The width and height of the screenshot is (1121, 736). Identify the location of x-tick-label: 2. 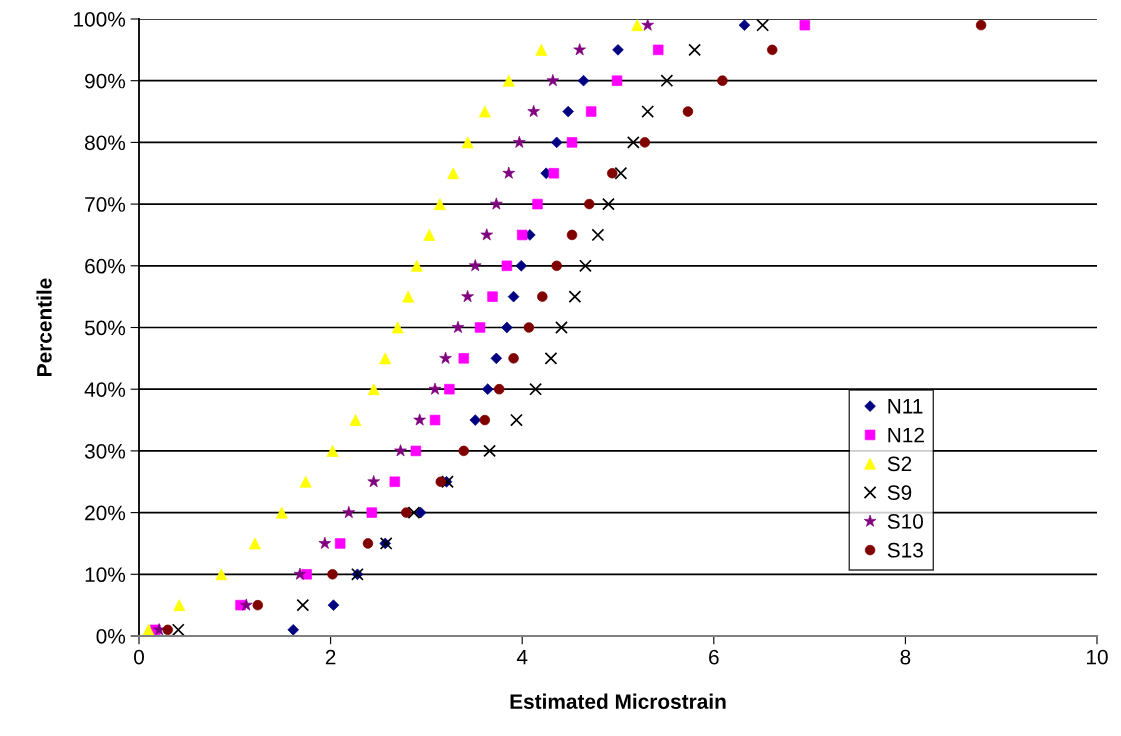
(330, 657).